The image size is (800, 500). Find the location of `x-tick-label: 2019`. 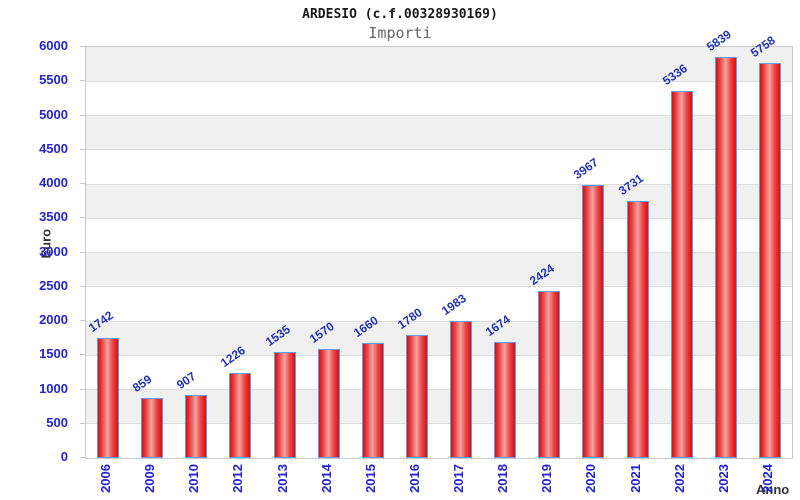

x-tick-label: 2019 is located at coordinates (547, 478).